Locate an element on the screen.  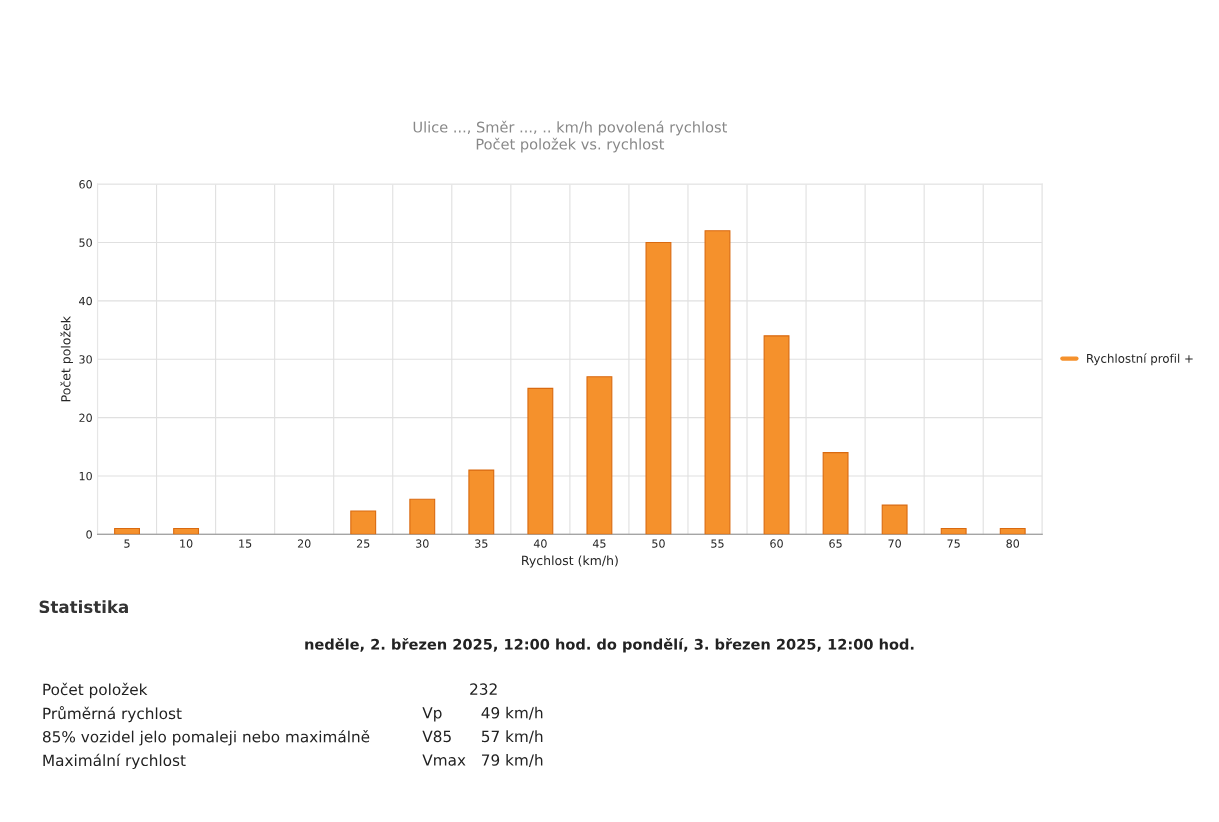
text: 232 is located at coordinates (483, 689).